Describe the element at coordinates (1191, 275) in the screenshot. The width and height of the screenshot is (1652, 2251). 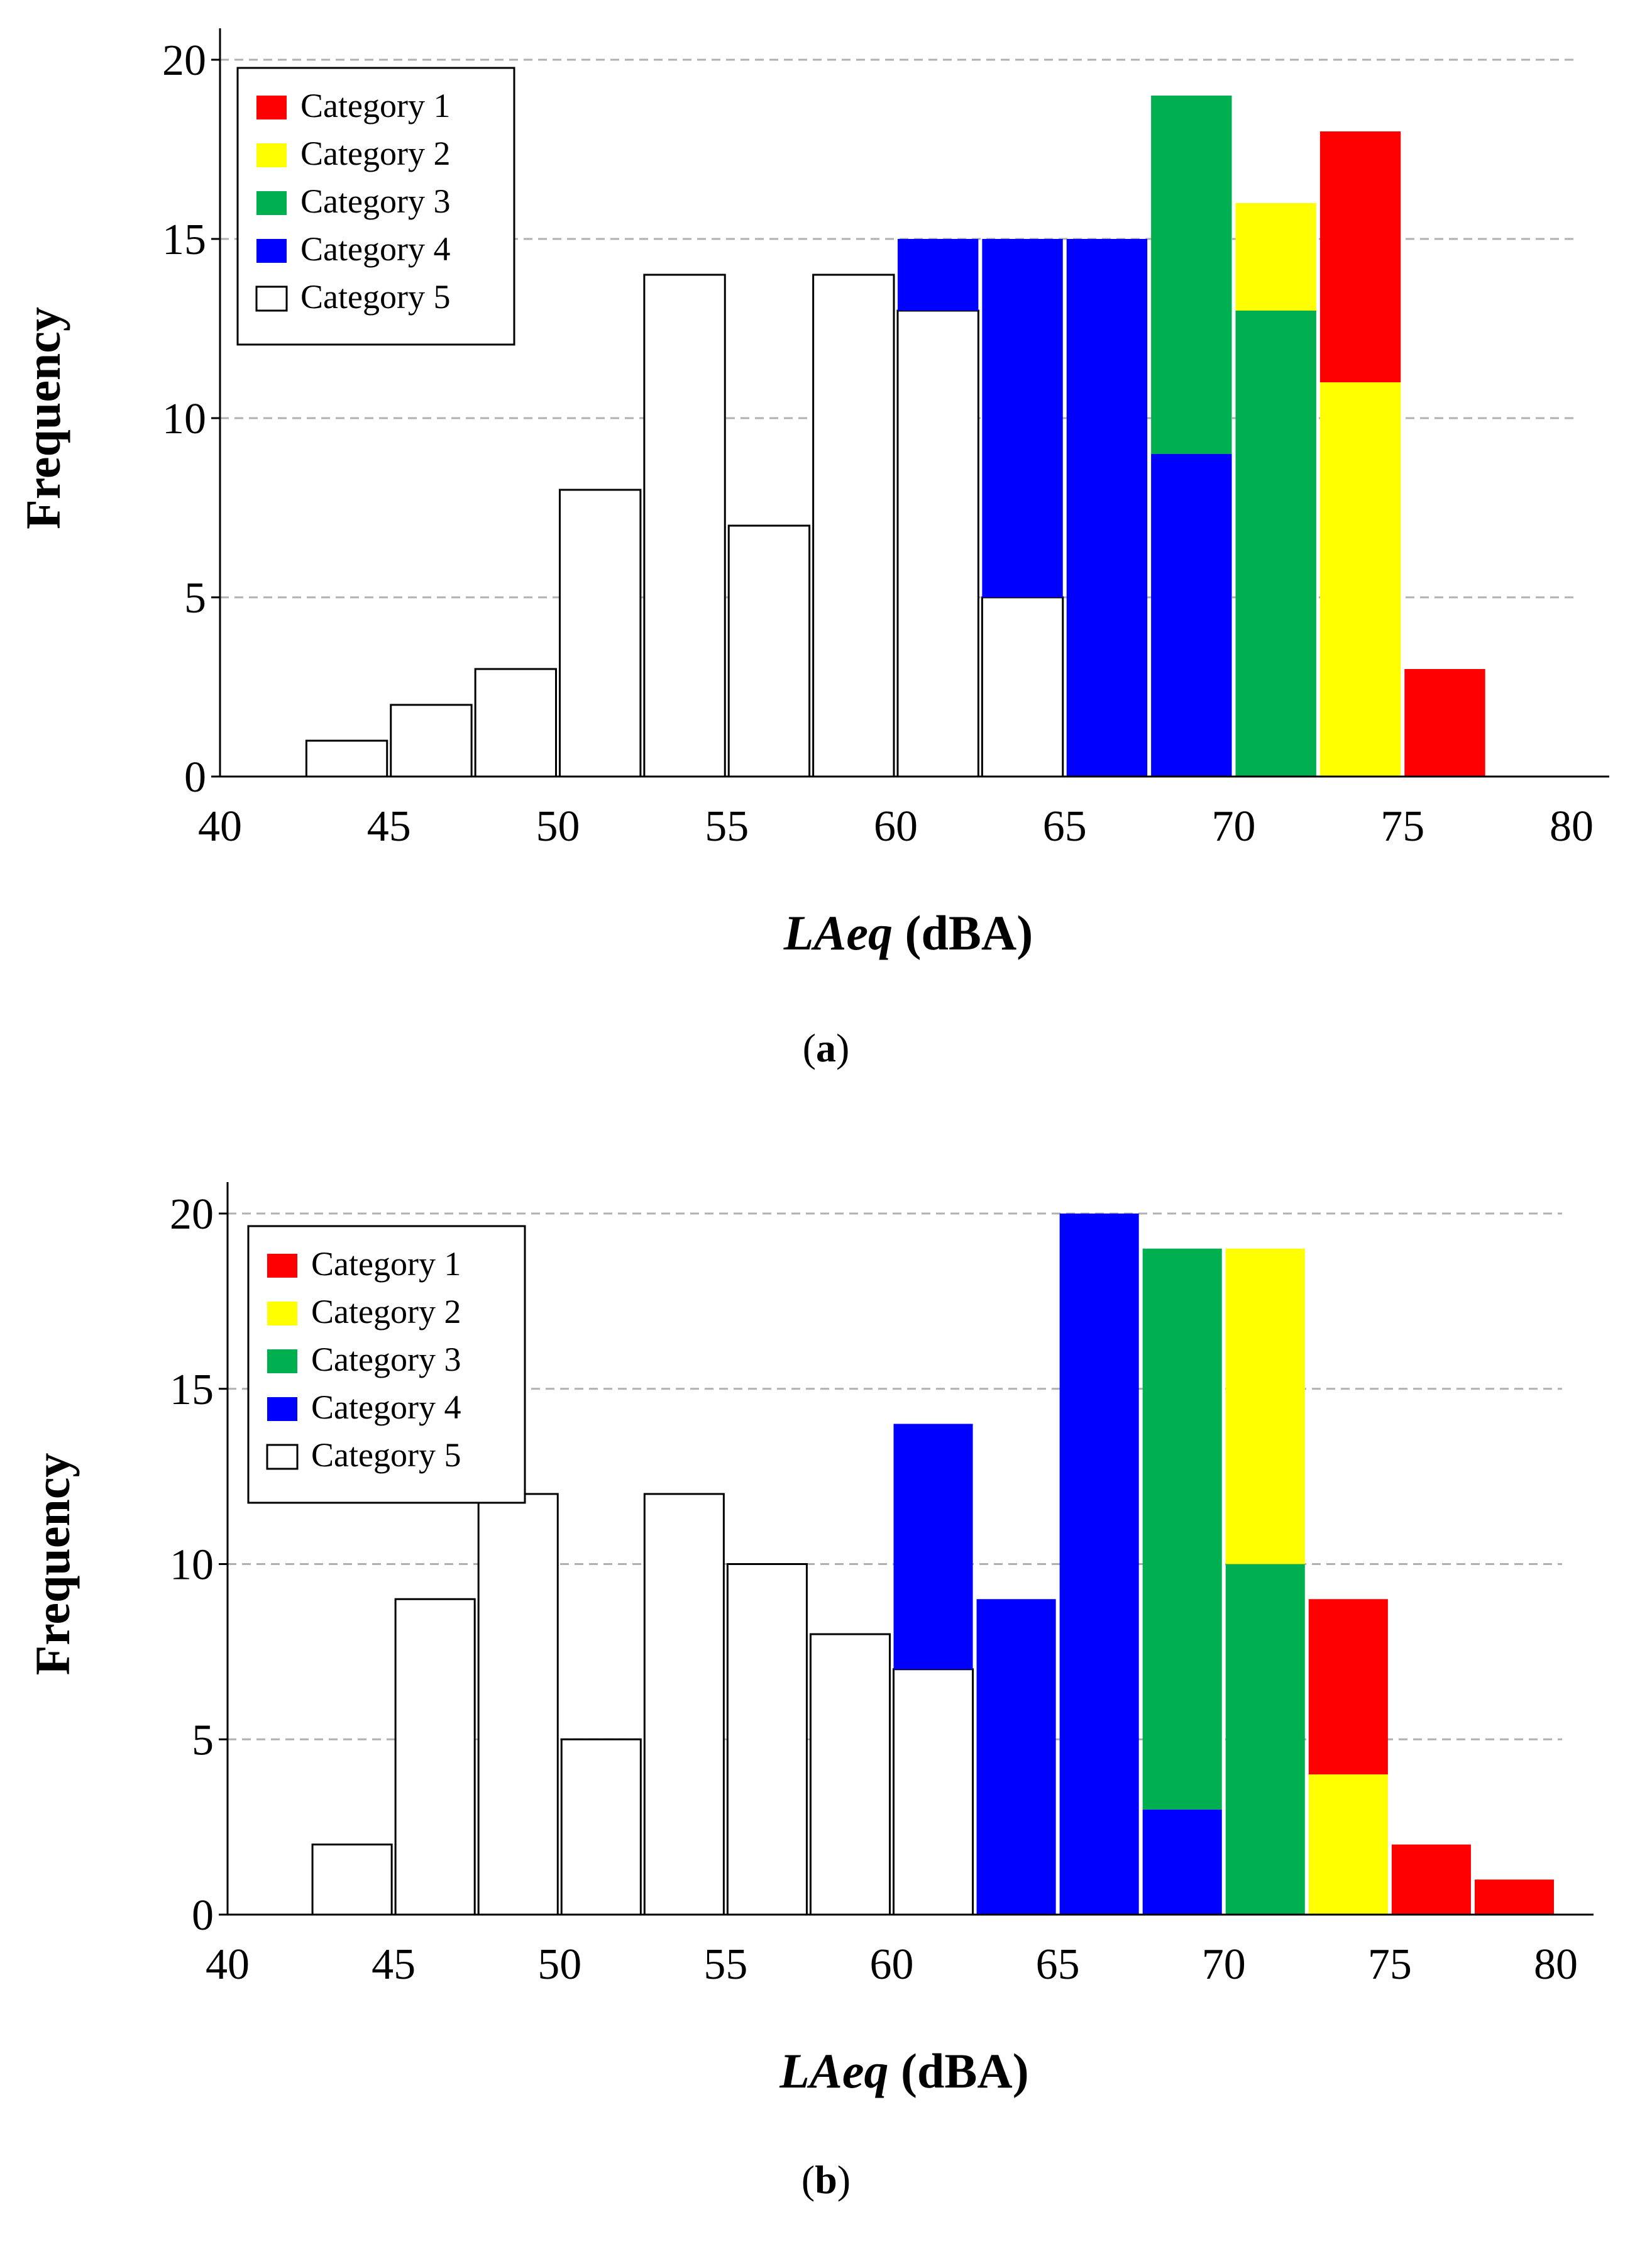
I see `bar-category-3-bin-10-a` at that location.